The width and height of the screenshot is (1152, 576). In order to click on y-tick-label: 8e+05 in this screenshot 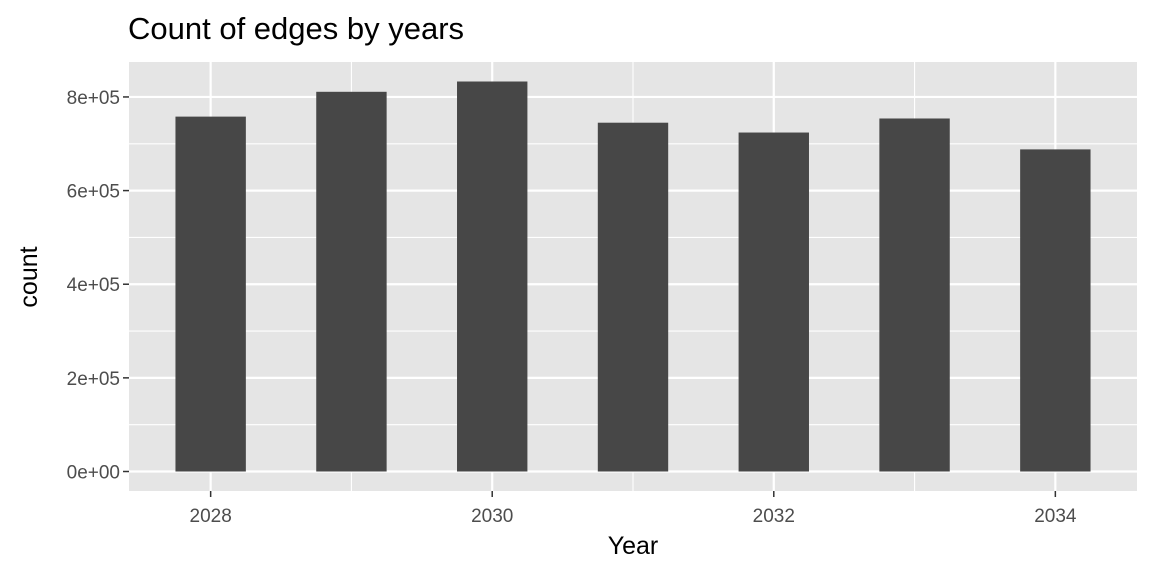, I will do `click(93, 98)`.